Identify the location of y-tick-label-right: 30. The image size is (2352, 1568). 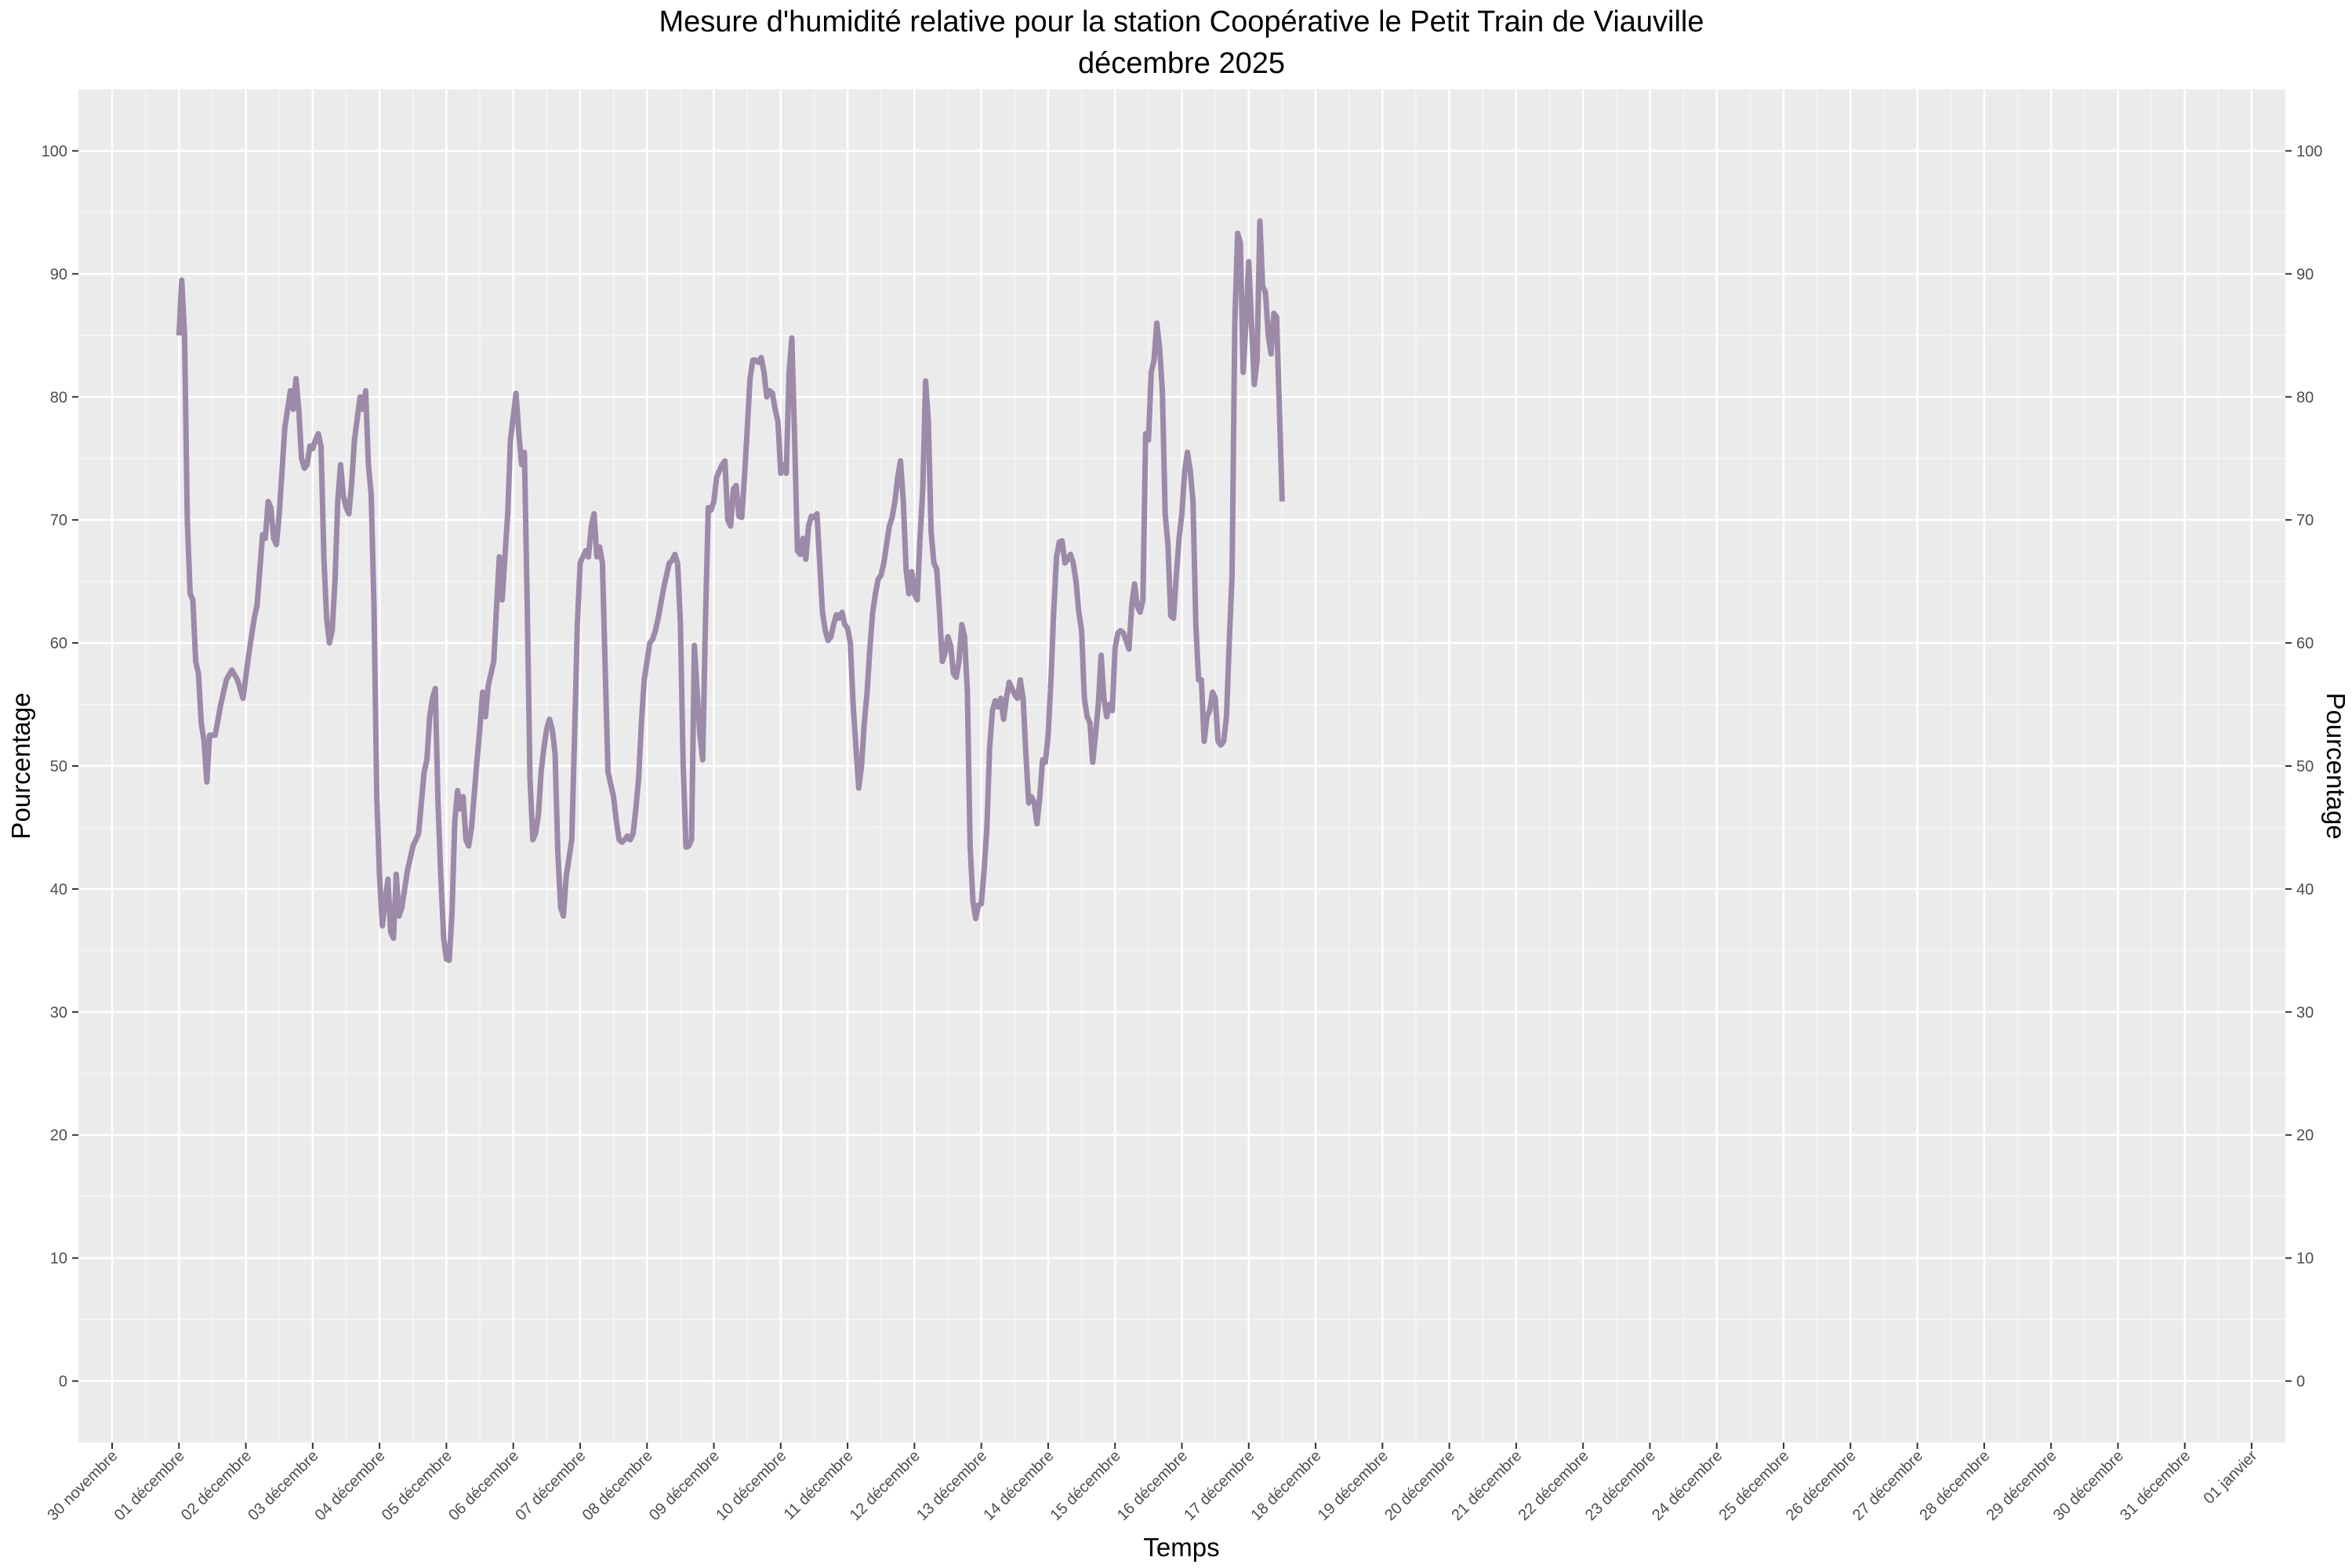
(2305, 1013).